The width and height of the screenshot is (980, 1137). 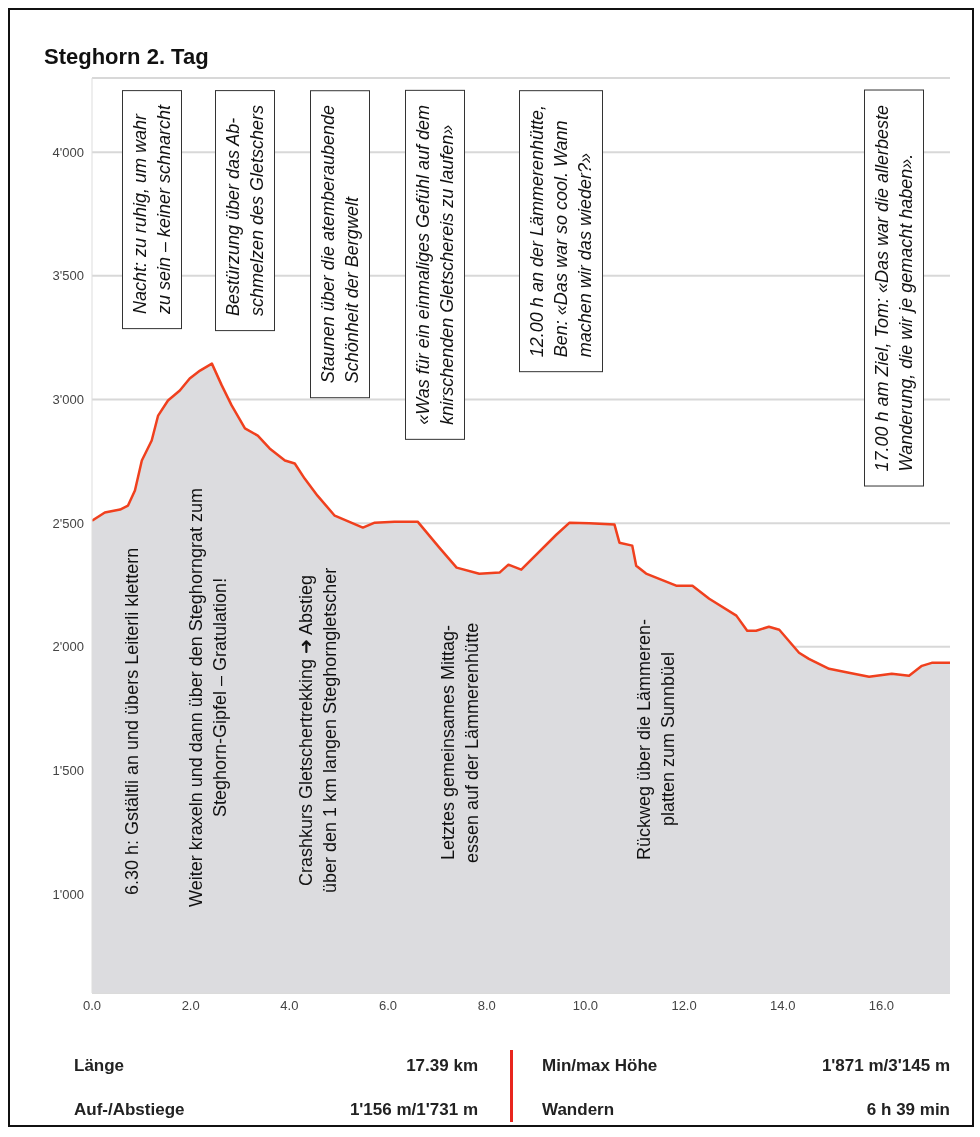 I want to click on text: Auf-/Abstiege, so click(x=130, y=1110).